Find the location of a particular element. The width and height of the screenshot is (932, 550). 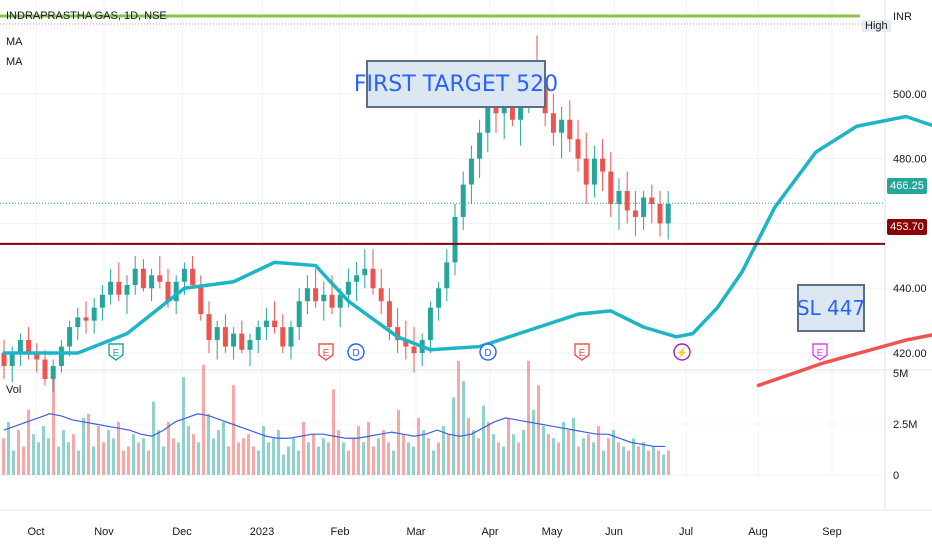

dividend-marker: D is located at coordinates (488, 352).